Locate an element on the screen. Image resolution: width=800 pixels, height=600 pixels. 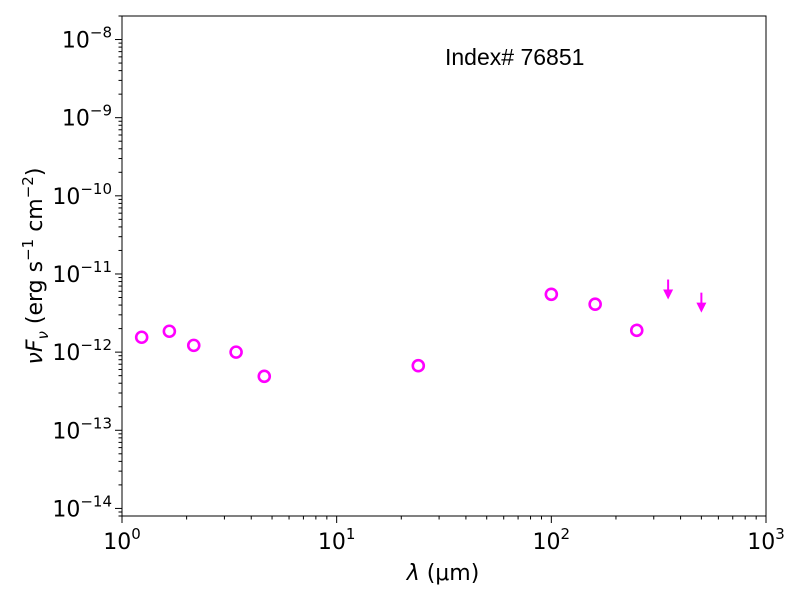
y-tick-label: 10⁻¹⁰ is located at coordinates (82, 195).